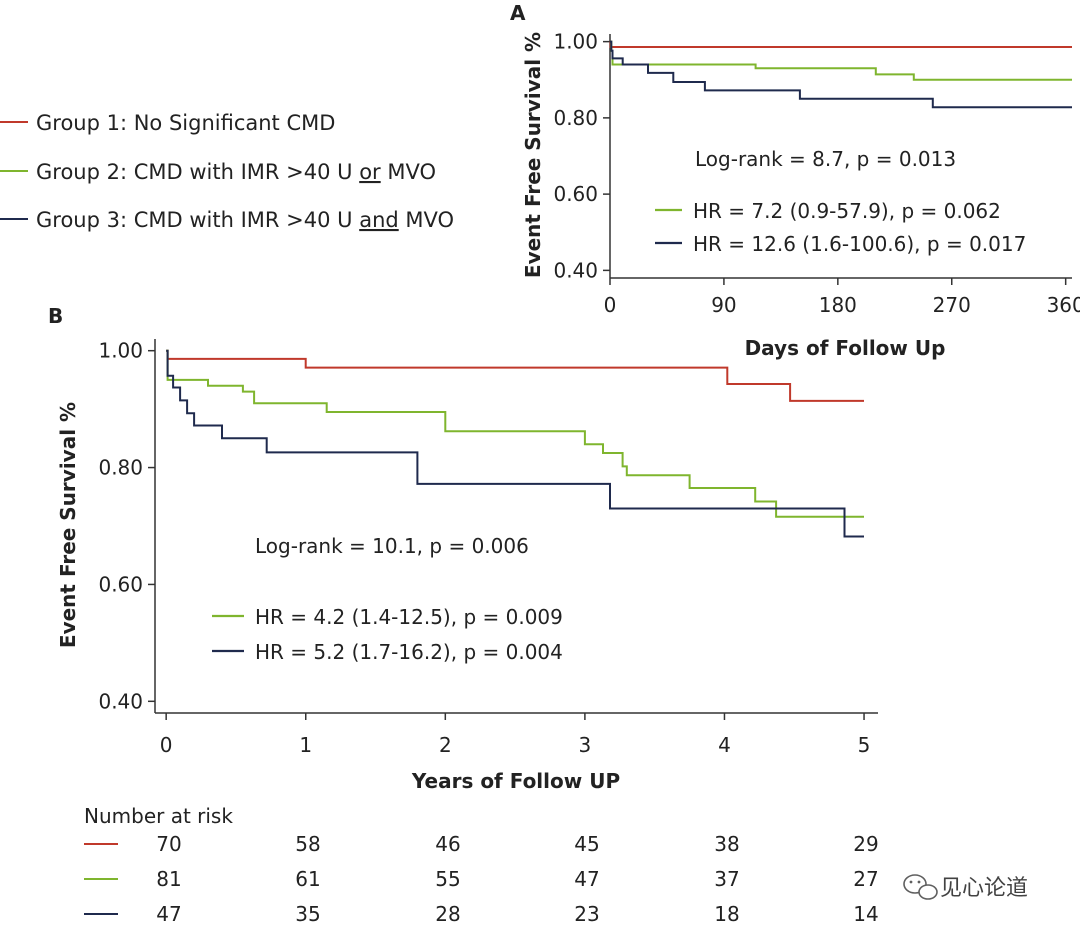 This screenshot has height=935, width=1080. I want to click on panel-b-ytick-label: 1.00, so click(120, 351).